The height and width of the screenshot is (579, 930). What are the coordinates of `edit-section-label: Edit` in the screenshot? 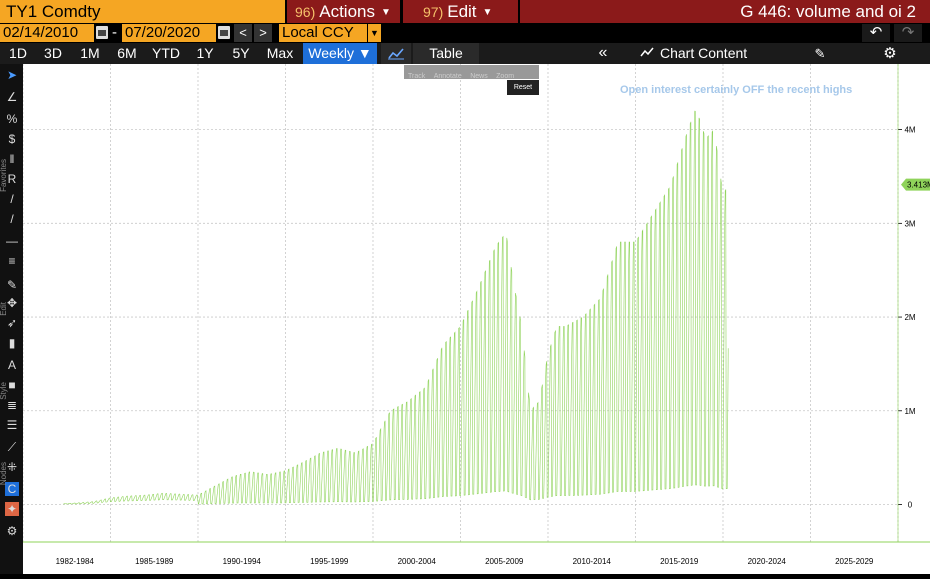 It's located at (4, 309).